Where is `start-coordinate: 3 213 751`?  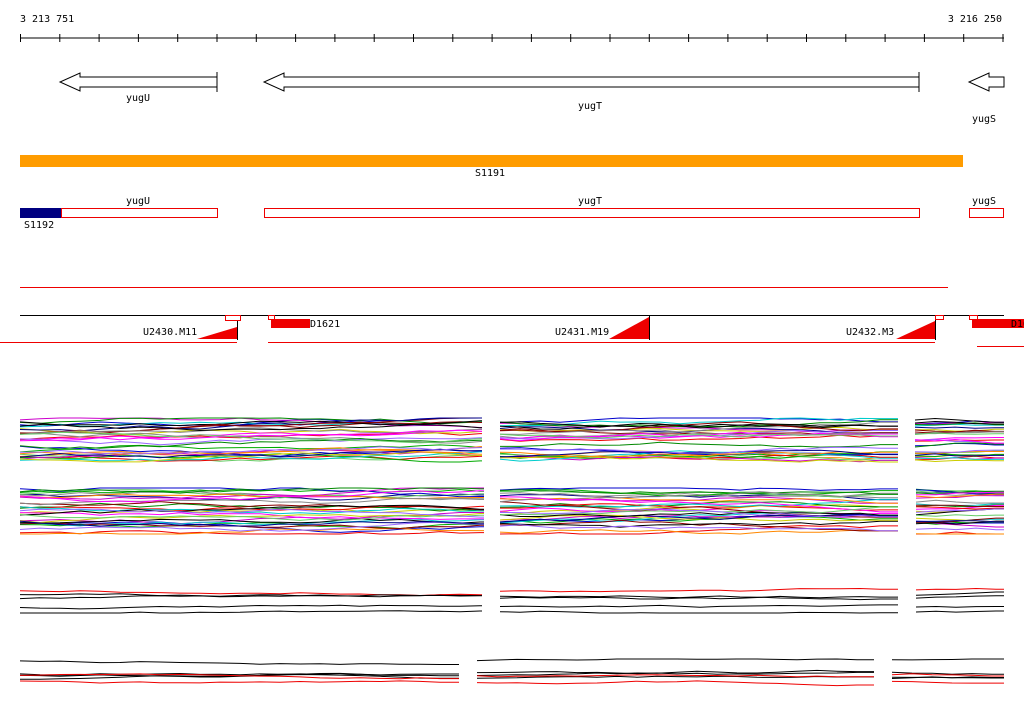
start-coordinate: 3 213 751 is located at coordinates (47, 19).